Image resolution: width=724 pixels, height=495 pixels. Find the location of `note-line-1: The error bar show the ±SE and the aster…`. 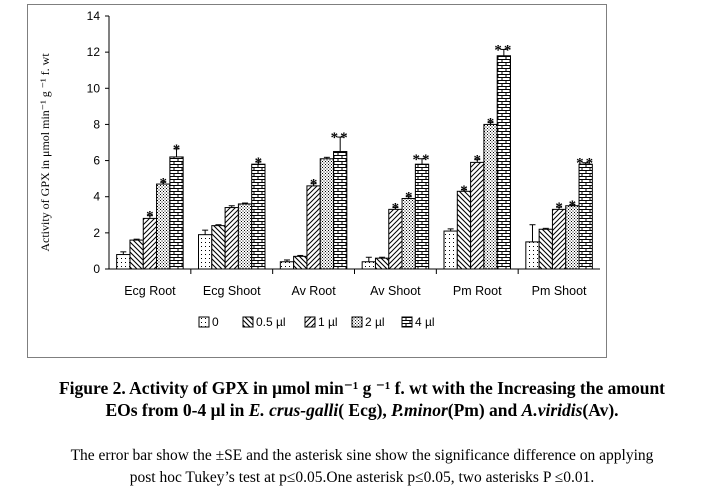

note-line-1: The error bar show the ±SE and the aster… is located at coordinates (362, 455).